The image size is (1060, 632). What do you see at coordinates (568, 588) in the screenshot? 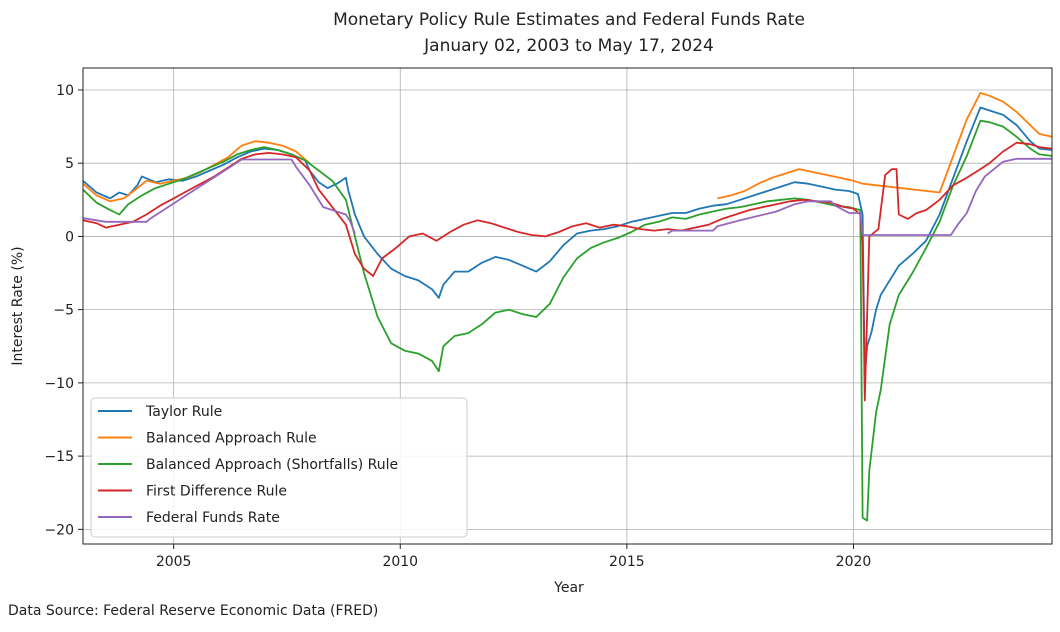
I see `x-axis-label: Year` at bounding box center [568, 588].